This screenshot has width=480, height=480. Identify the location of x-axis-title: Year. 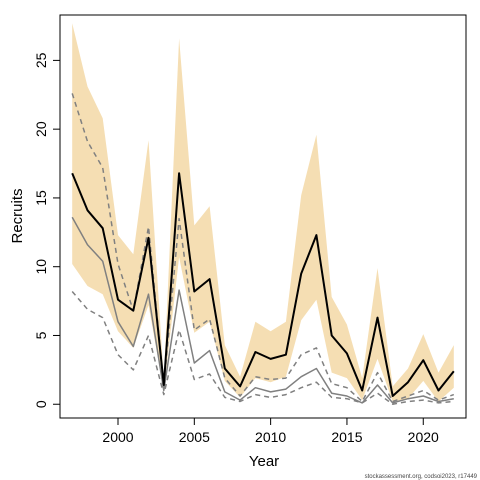
(264, 461).